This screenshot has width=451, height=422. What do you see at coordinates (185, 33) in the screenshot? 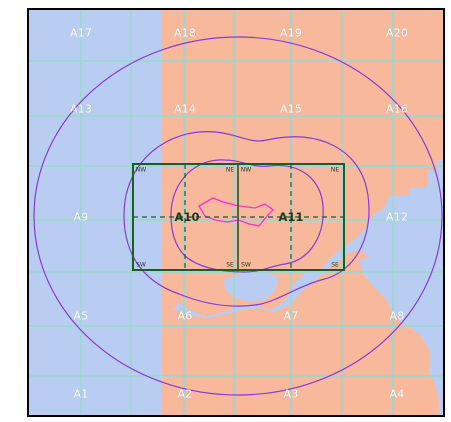
I see `cell-label-A18: A18` at bounding box center [185, 33].